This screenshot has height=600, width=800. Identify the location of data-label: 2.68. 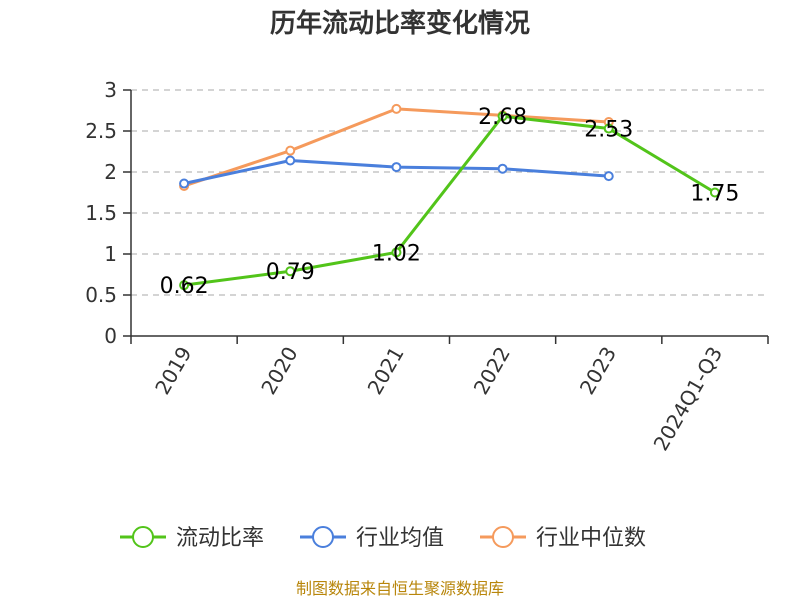
(502, 117).